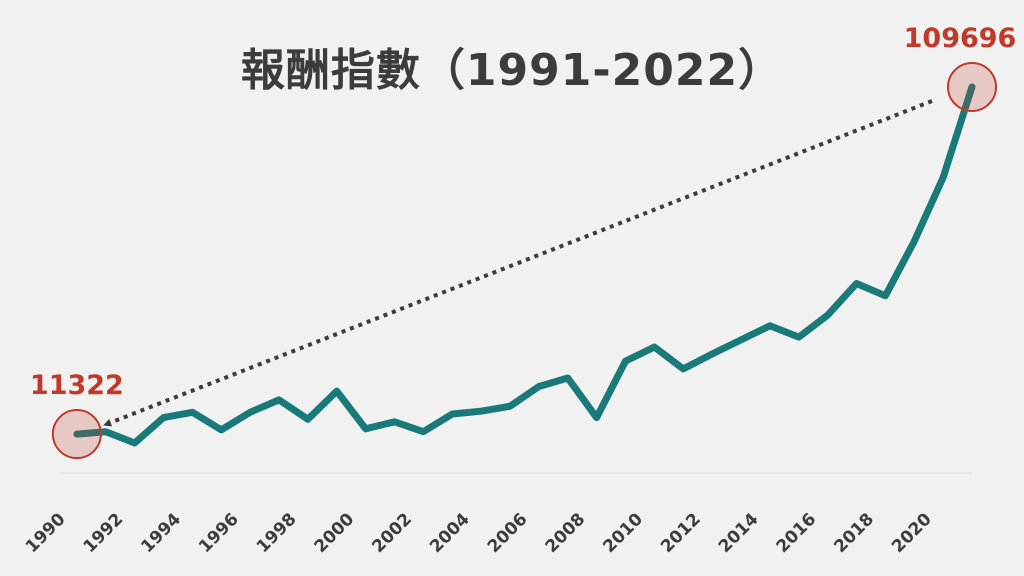  What do you see at coordinates (797, 533) in the screenshot?
I see `x-tick-label: 2016` at bounding box center [797, 533].